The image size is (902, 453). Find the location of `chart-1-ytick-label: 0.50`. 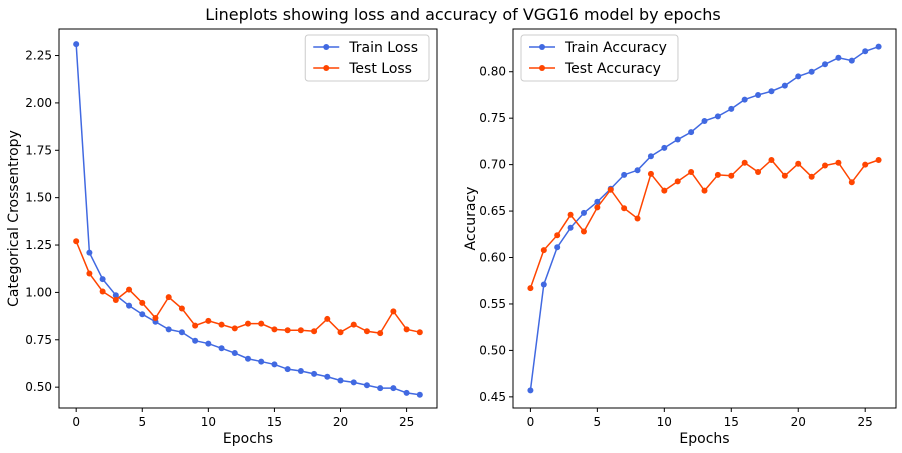

chart-1-ytick-label: 0.50 is located at coordinates (38, 387).